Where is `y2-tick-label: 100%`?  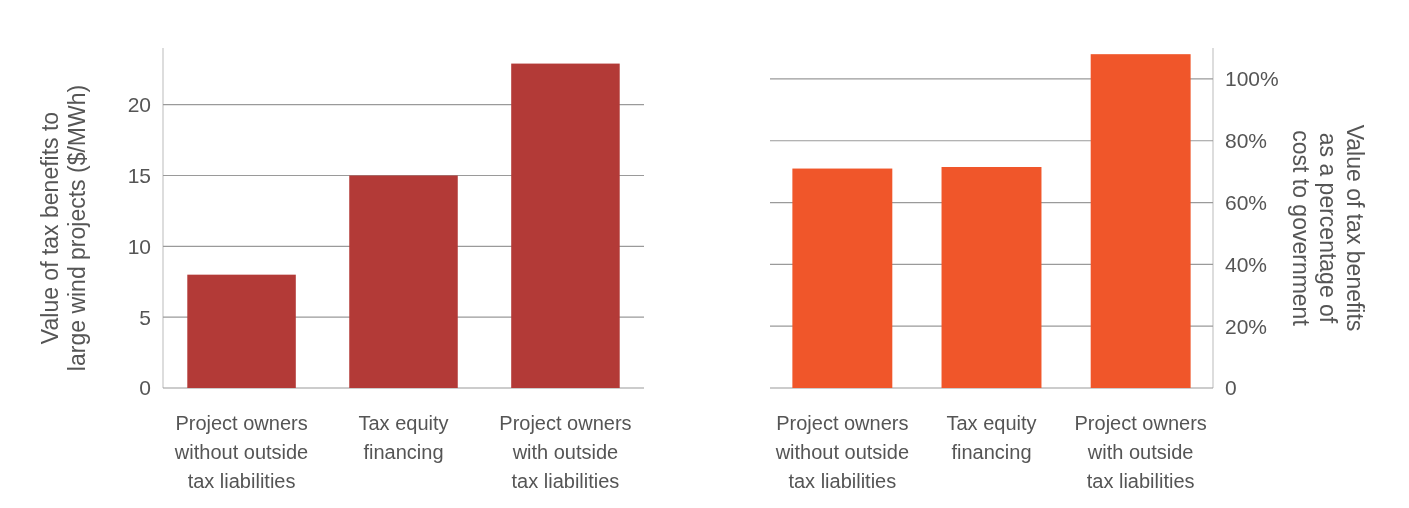 y2-tick-label: 100% is located at coordinates (1252, 79).